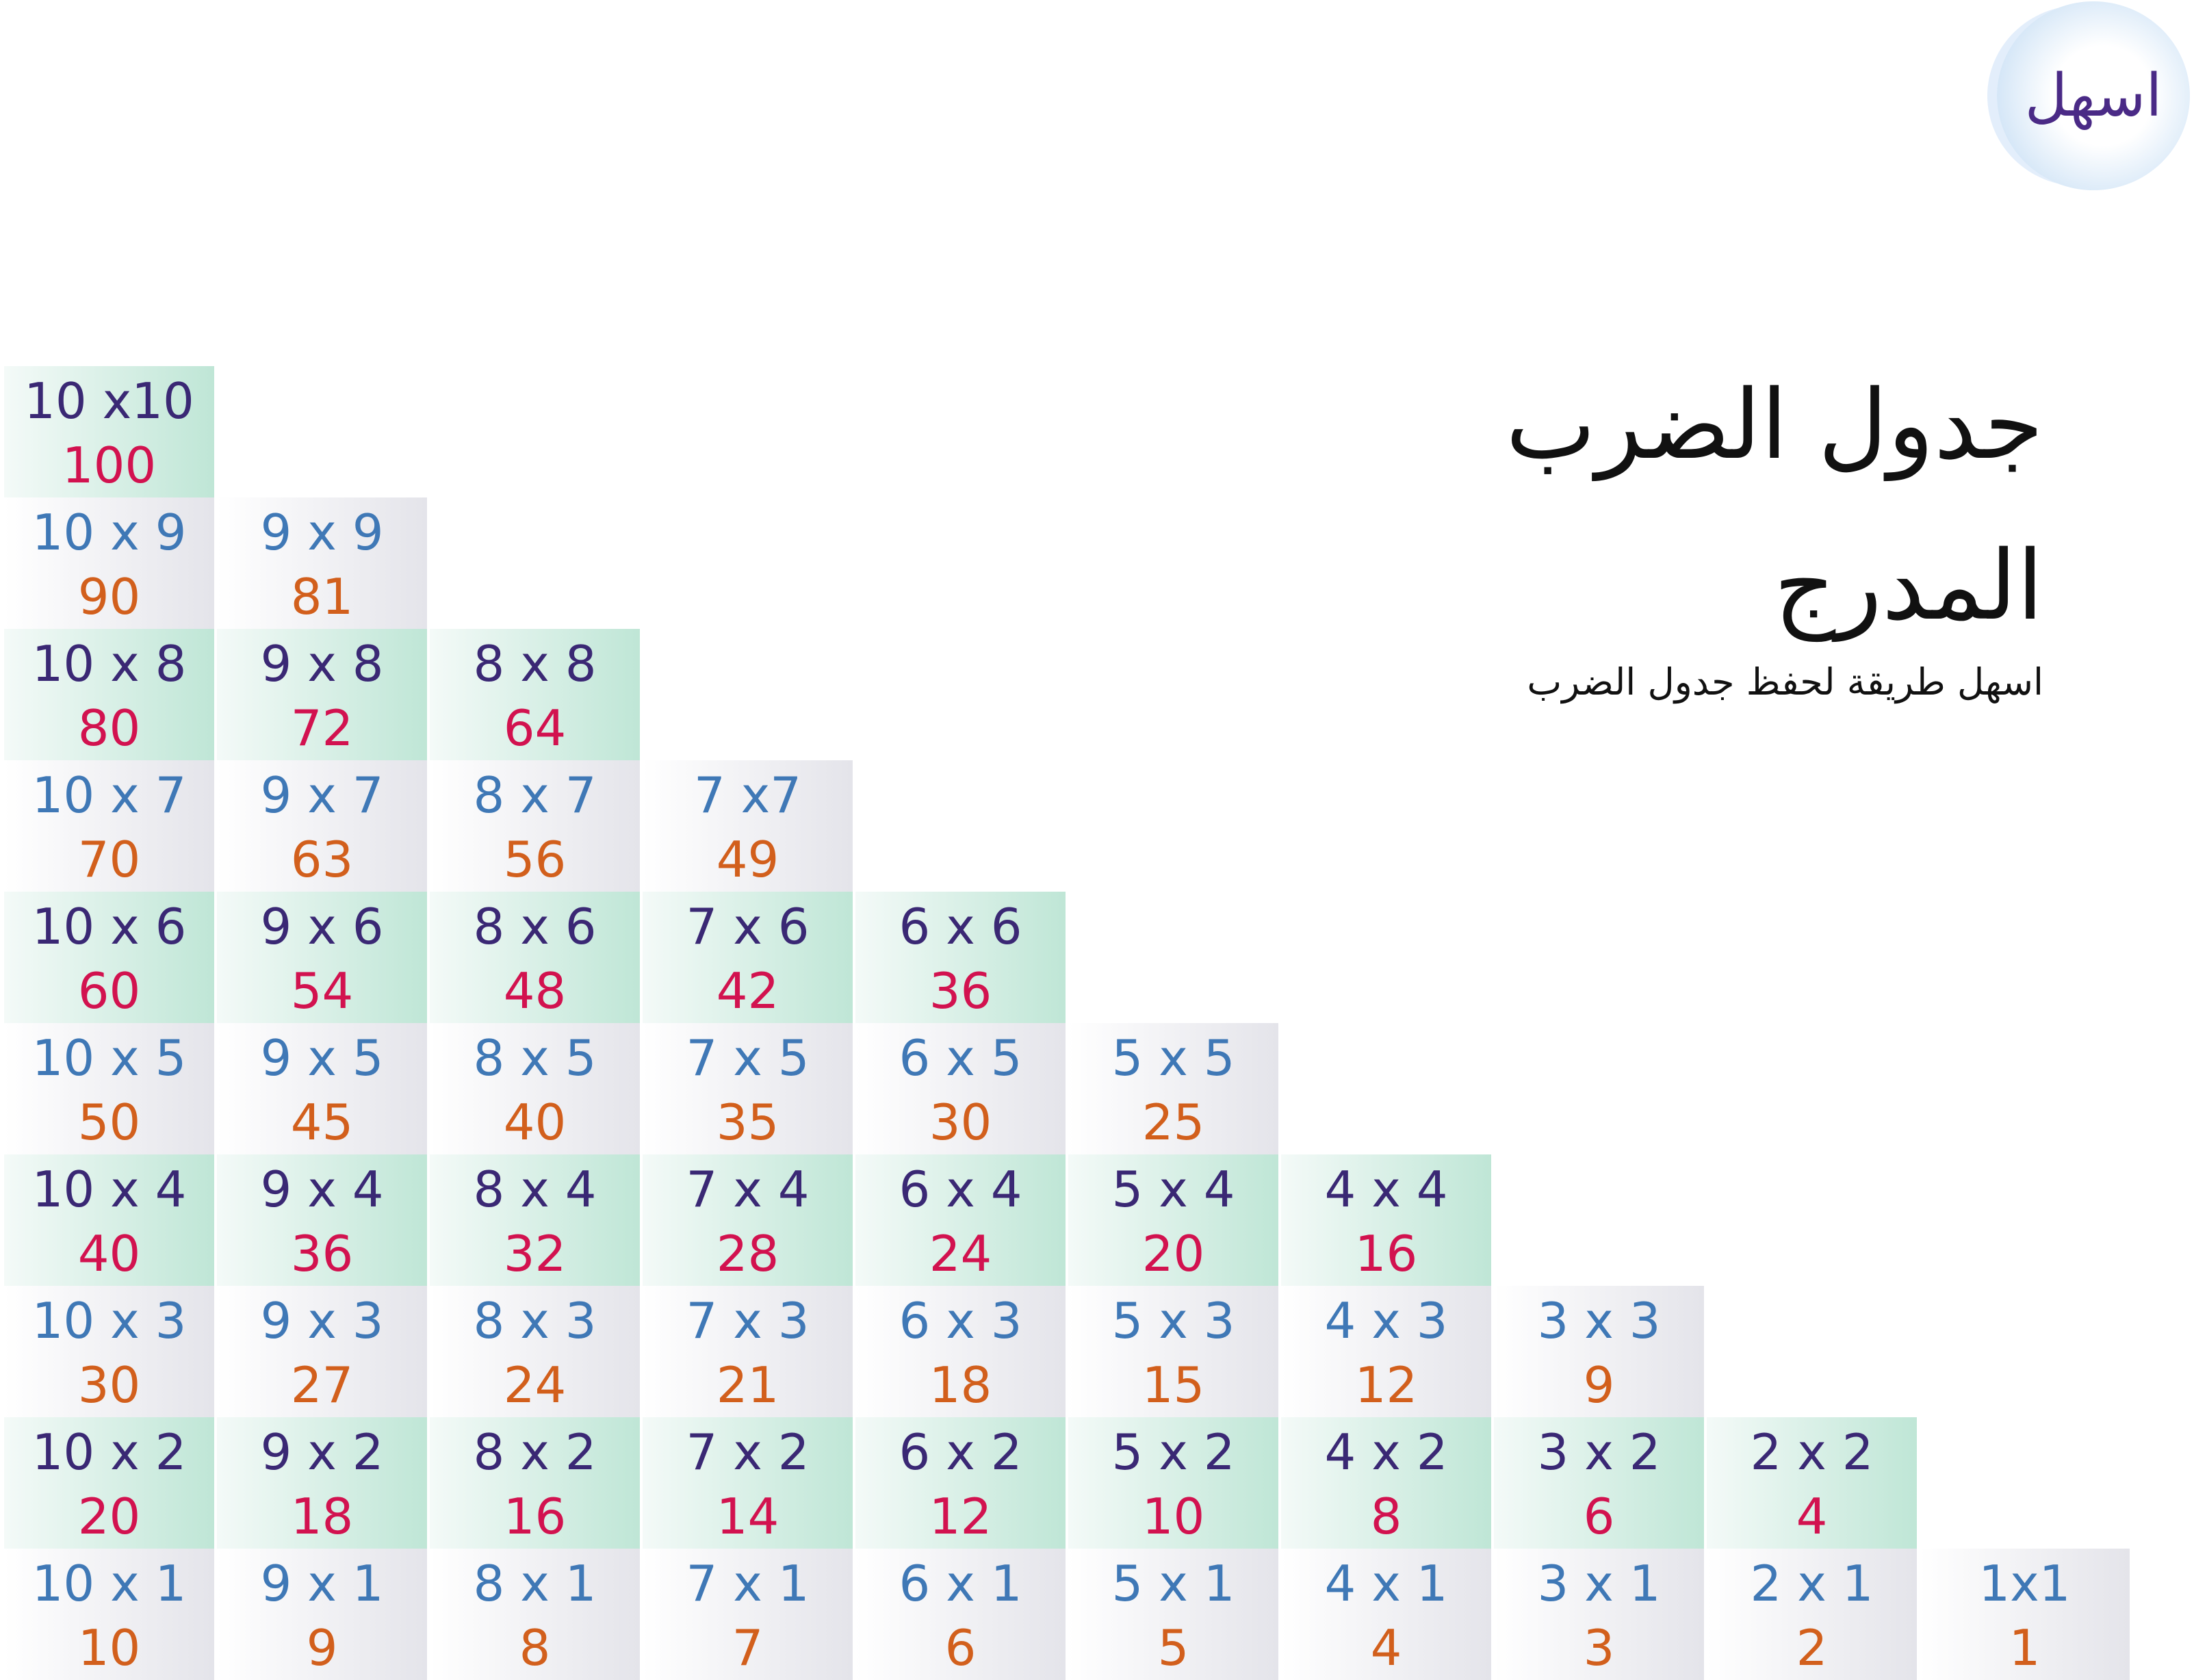 The width and height of the screenshot is (2194, 1680). What do you see at coordinates (748, 1614) in the screenshot?
I see `table-cell: 7 x 1 7` at bounding box center [748, 1614].